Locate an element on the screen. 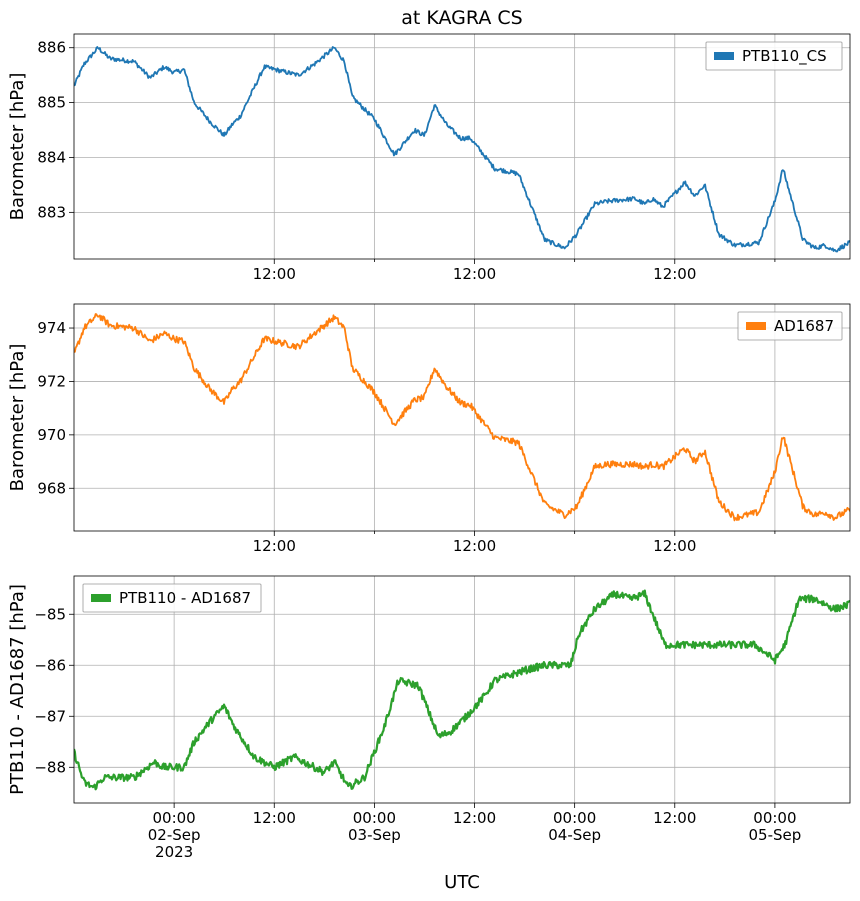 This screenshot has width=860, height=901. x-tick-label: 05-Sep is located at coordinates (775, 835).